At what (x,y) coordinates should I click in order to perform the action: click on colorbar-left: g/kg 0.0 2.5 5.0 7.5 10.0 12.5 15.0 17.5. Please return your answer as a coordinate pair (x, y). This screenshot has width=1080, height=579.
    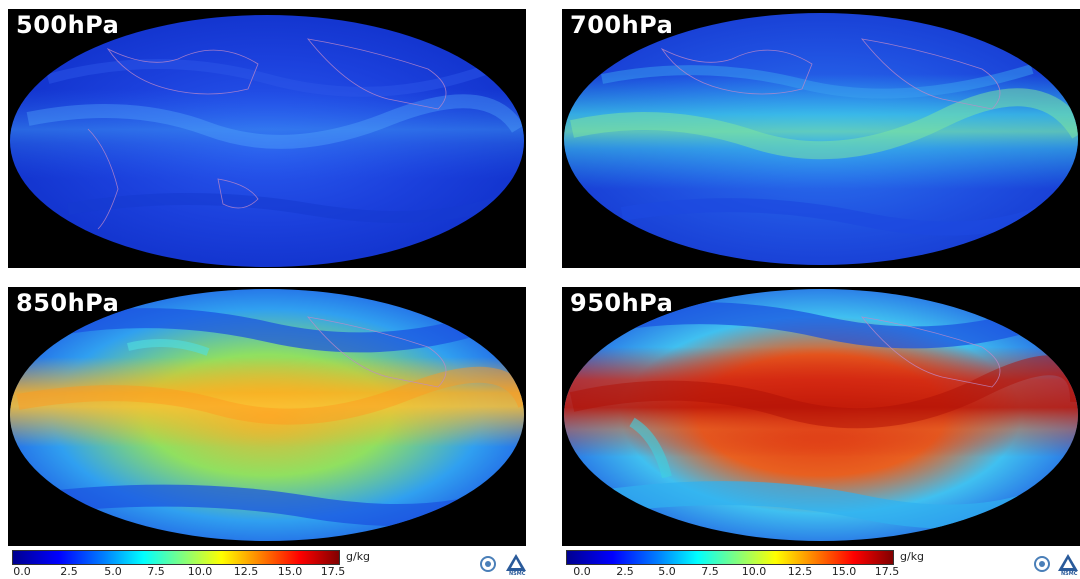
    Looking at the image, I should click on (198, 564).